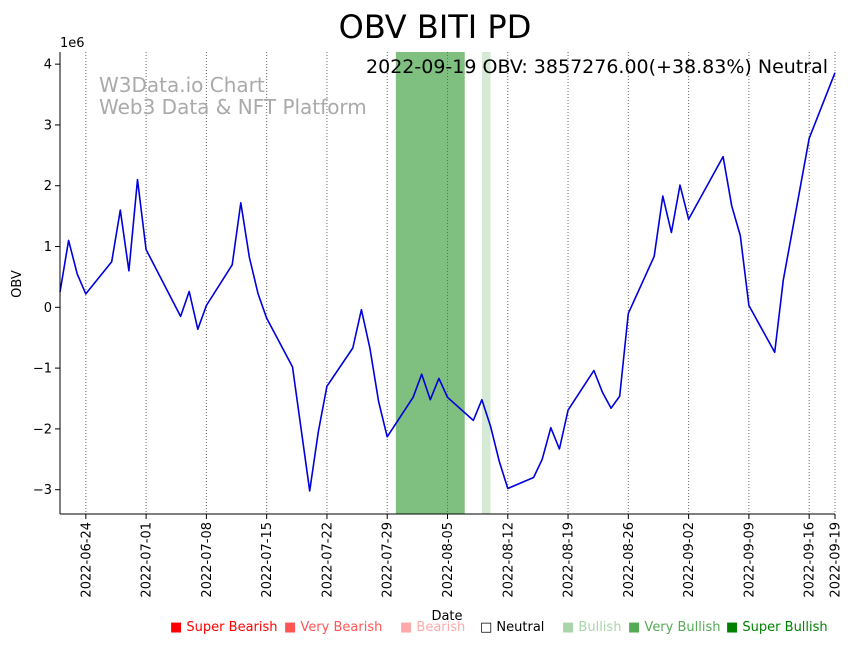  I want to click on legend-item: ■ Super Bearish, so click(224, 627).